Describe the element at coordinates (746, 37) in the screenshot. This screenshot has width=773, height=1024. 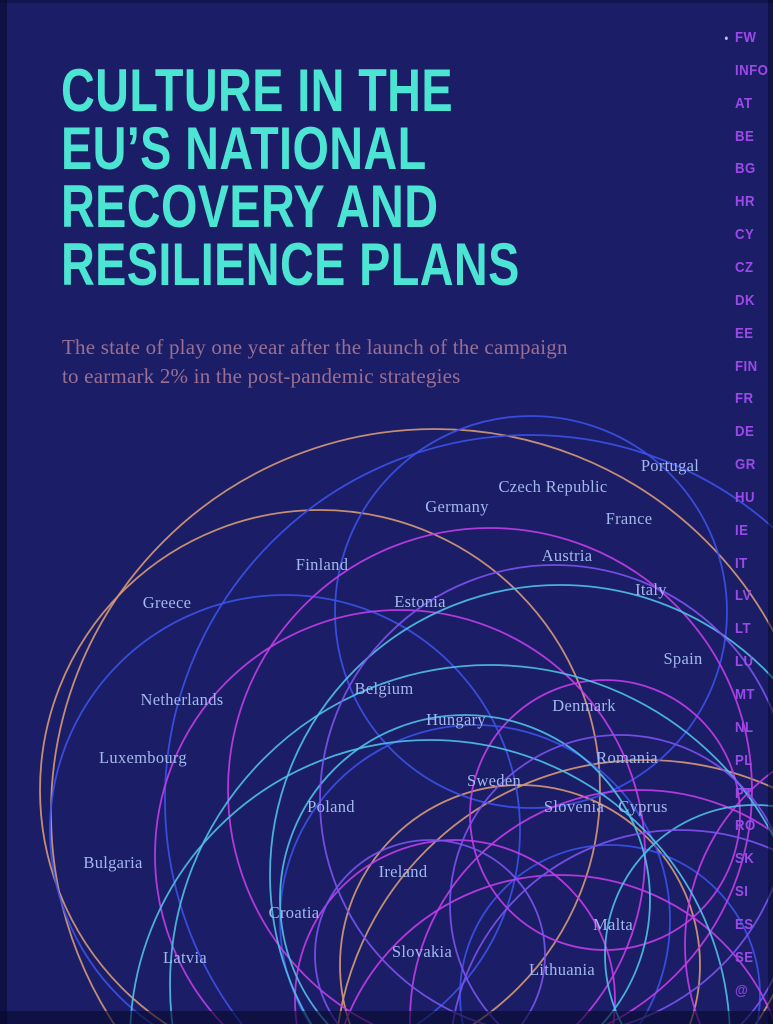
I see `sidebar-item-label: FW` at that location.